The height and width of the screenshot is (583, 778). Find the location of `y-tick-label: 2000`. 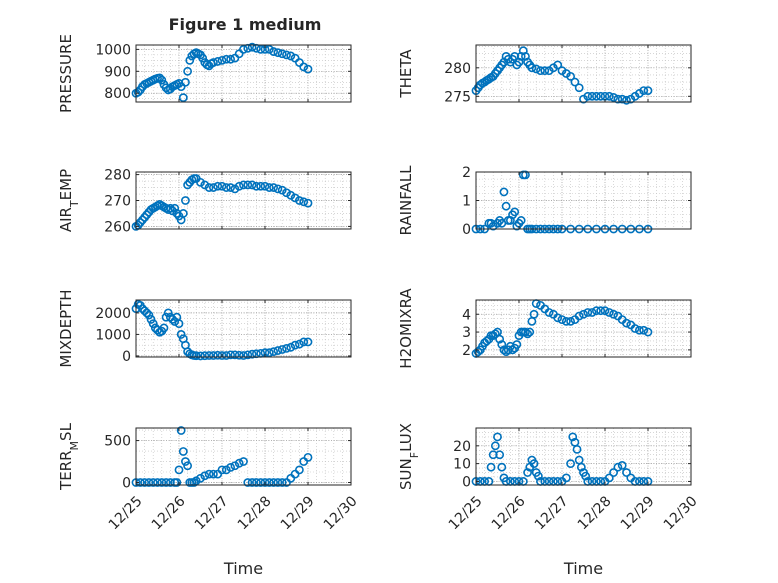

y-tick-label: 2000 is located at coordinates (113, 314).